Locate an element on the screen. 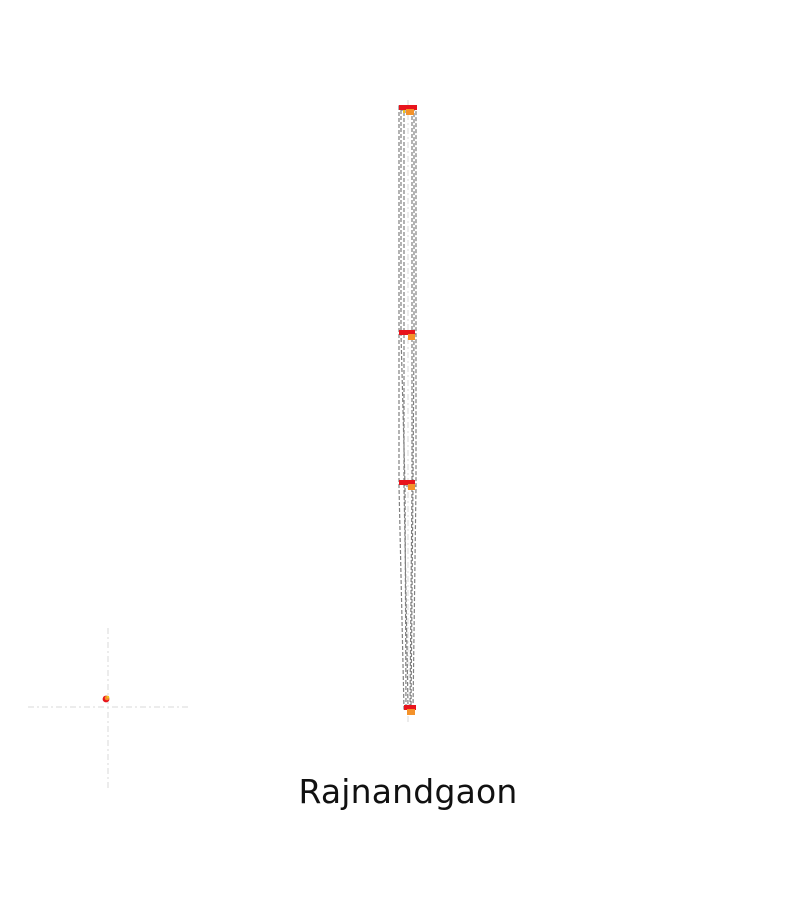 The height and width of the screenshot is (900, 800). map-title: Rajnandgaon is located at coordinates (408, 791).